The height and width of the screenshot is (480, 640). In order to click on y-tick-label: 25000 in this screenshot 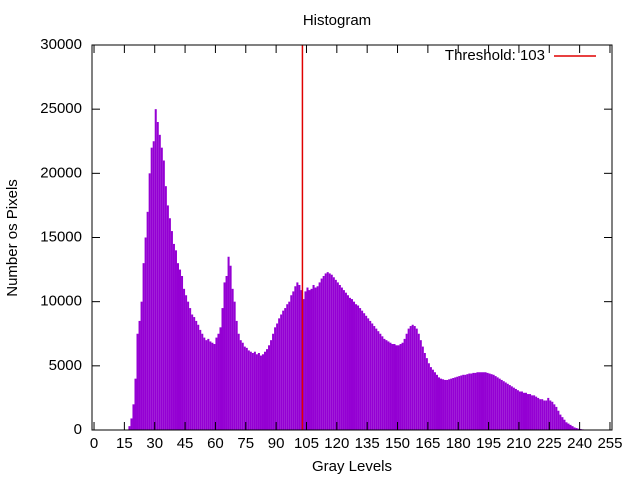, I will do `click(61, 108)`.